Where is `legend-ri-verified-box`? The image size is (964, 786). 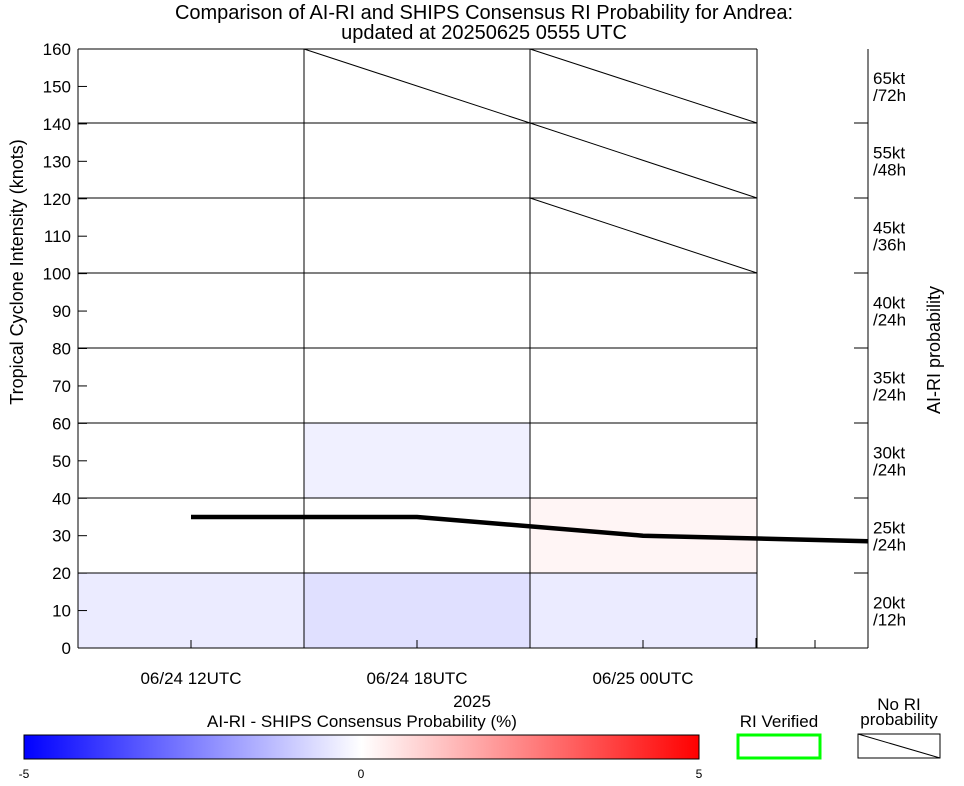
legend-ri-verified-box is located at coordinates (779, 746).